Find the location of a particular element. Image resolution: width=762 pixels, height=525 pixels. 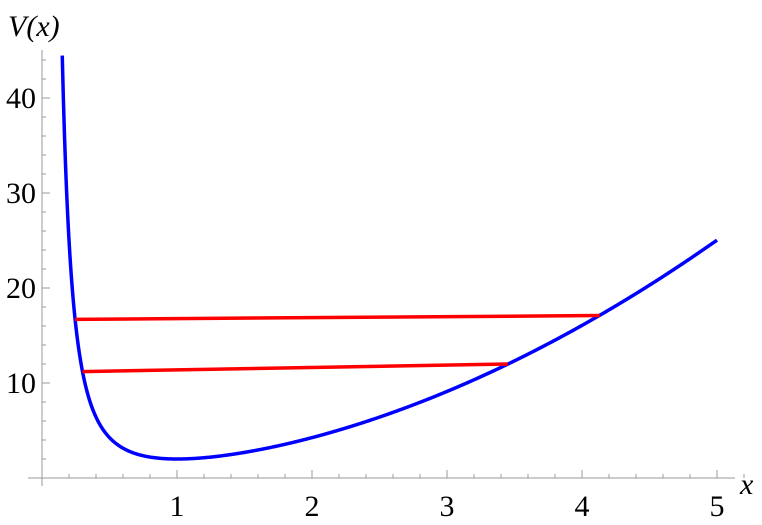

x-tick-label: 2 is located at coordinates (312, 506).